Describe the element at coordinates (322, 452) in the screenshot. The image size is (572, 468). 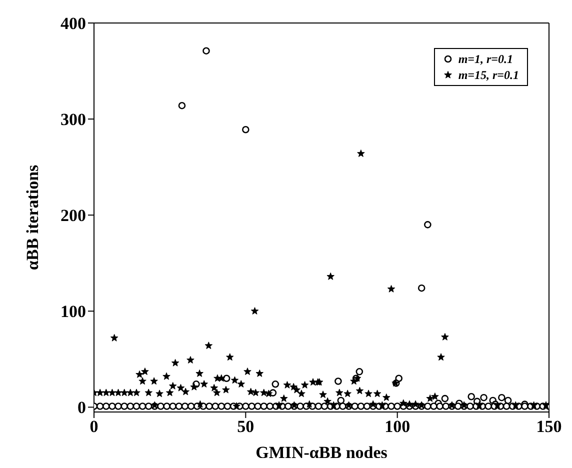
I see `x-axis-title: GMIN-αBB nodes` at that location.